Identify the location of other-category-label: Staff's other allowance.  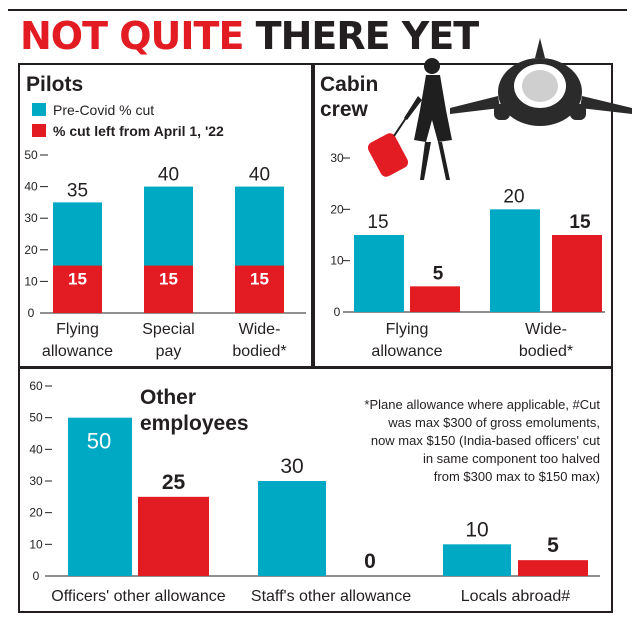
(331, 596).